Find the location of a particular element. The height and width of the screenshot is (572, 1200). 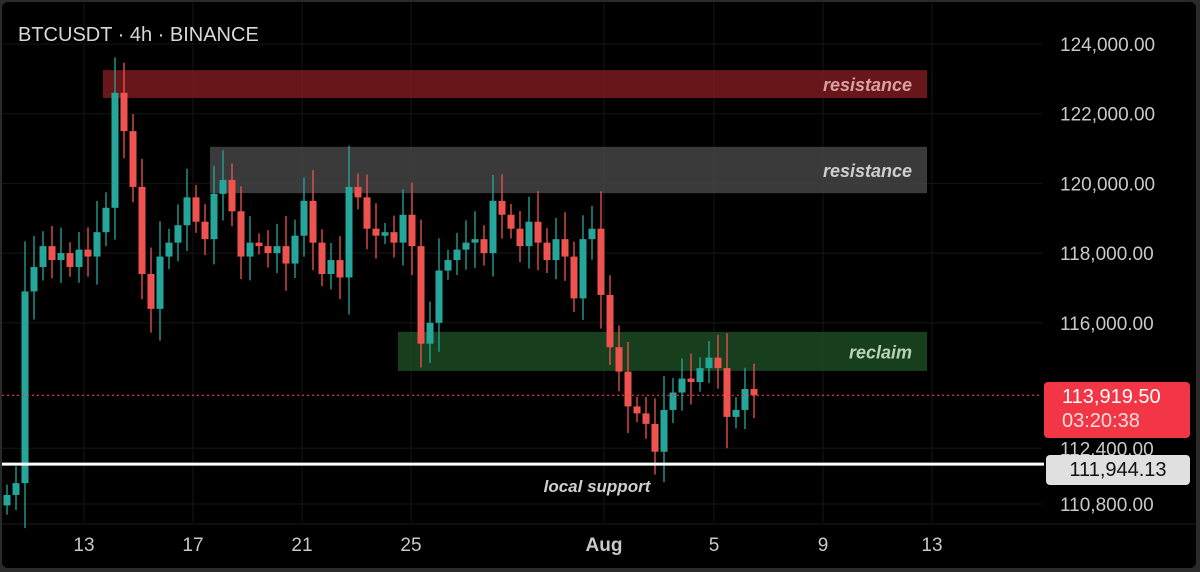

y-tick-label: 124,000.00 is located at coordinates (1107, 45).